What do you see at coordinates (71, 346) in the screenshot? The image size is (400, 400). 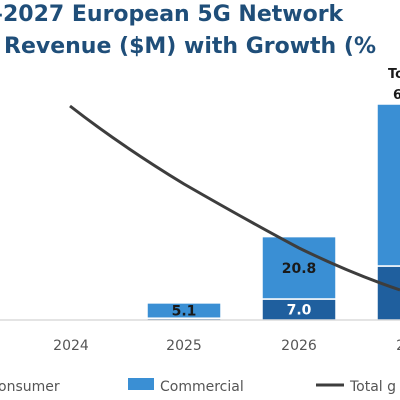 I see `x-tick-2024: 2024` at bounding box center [71, 346].